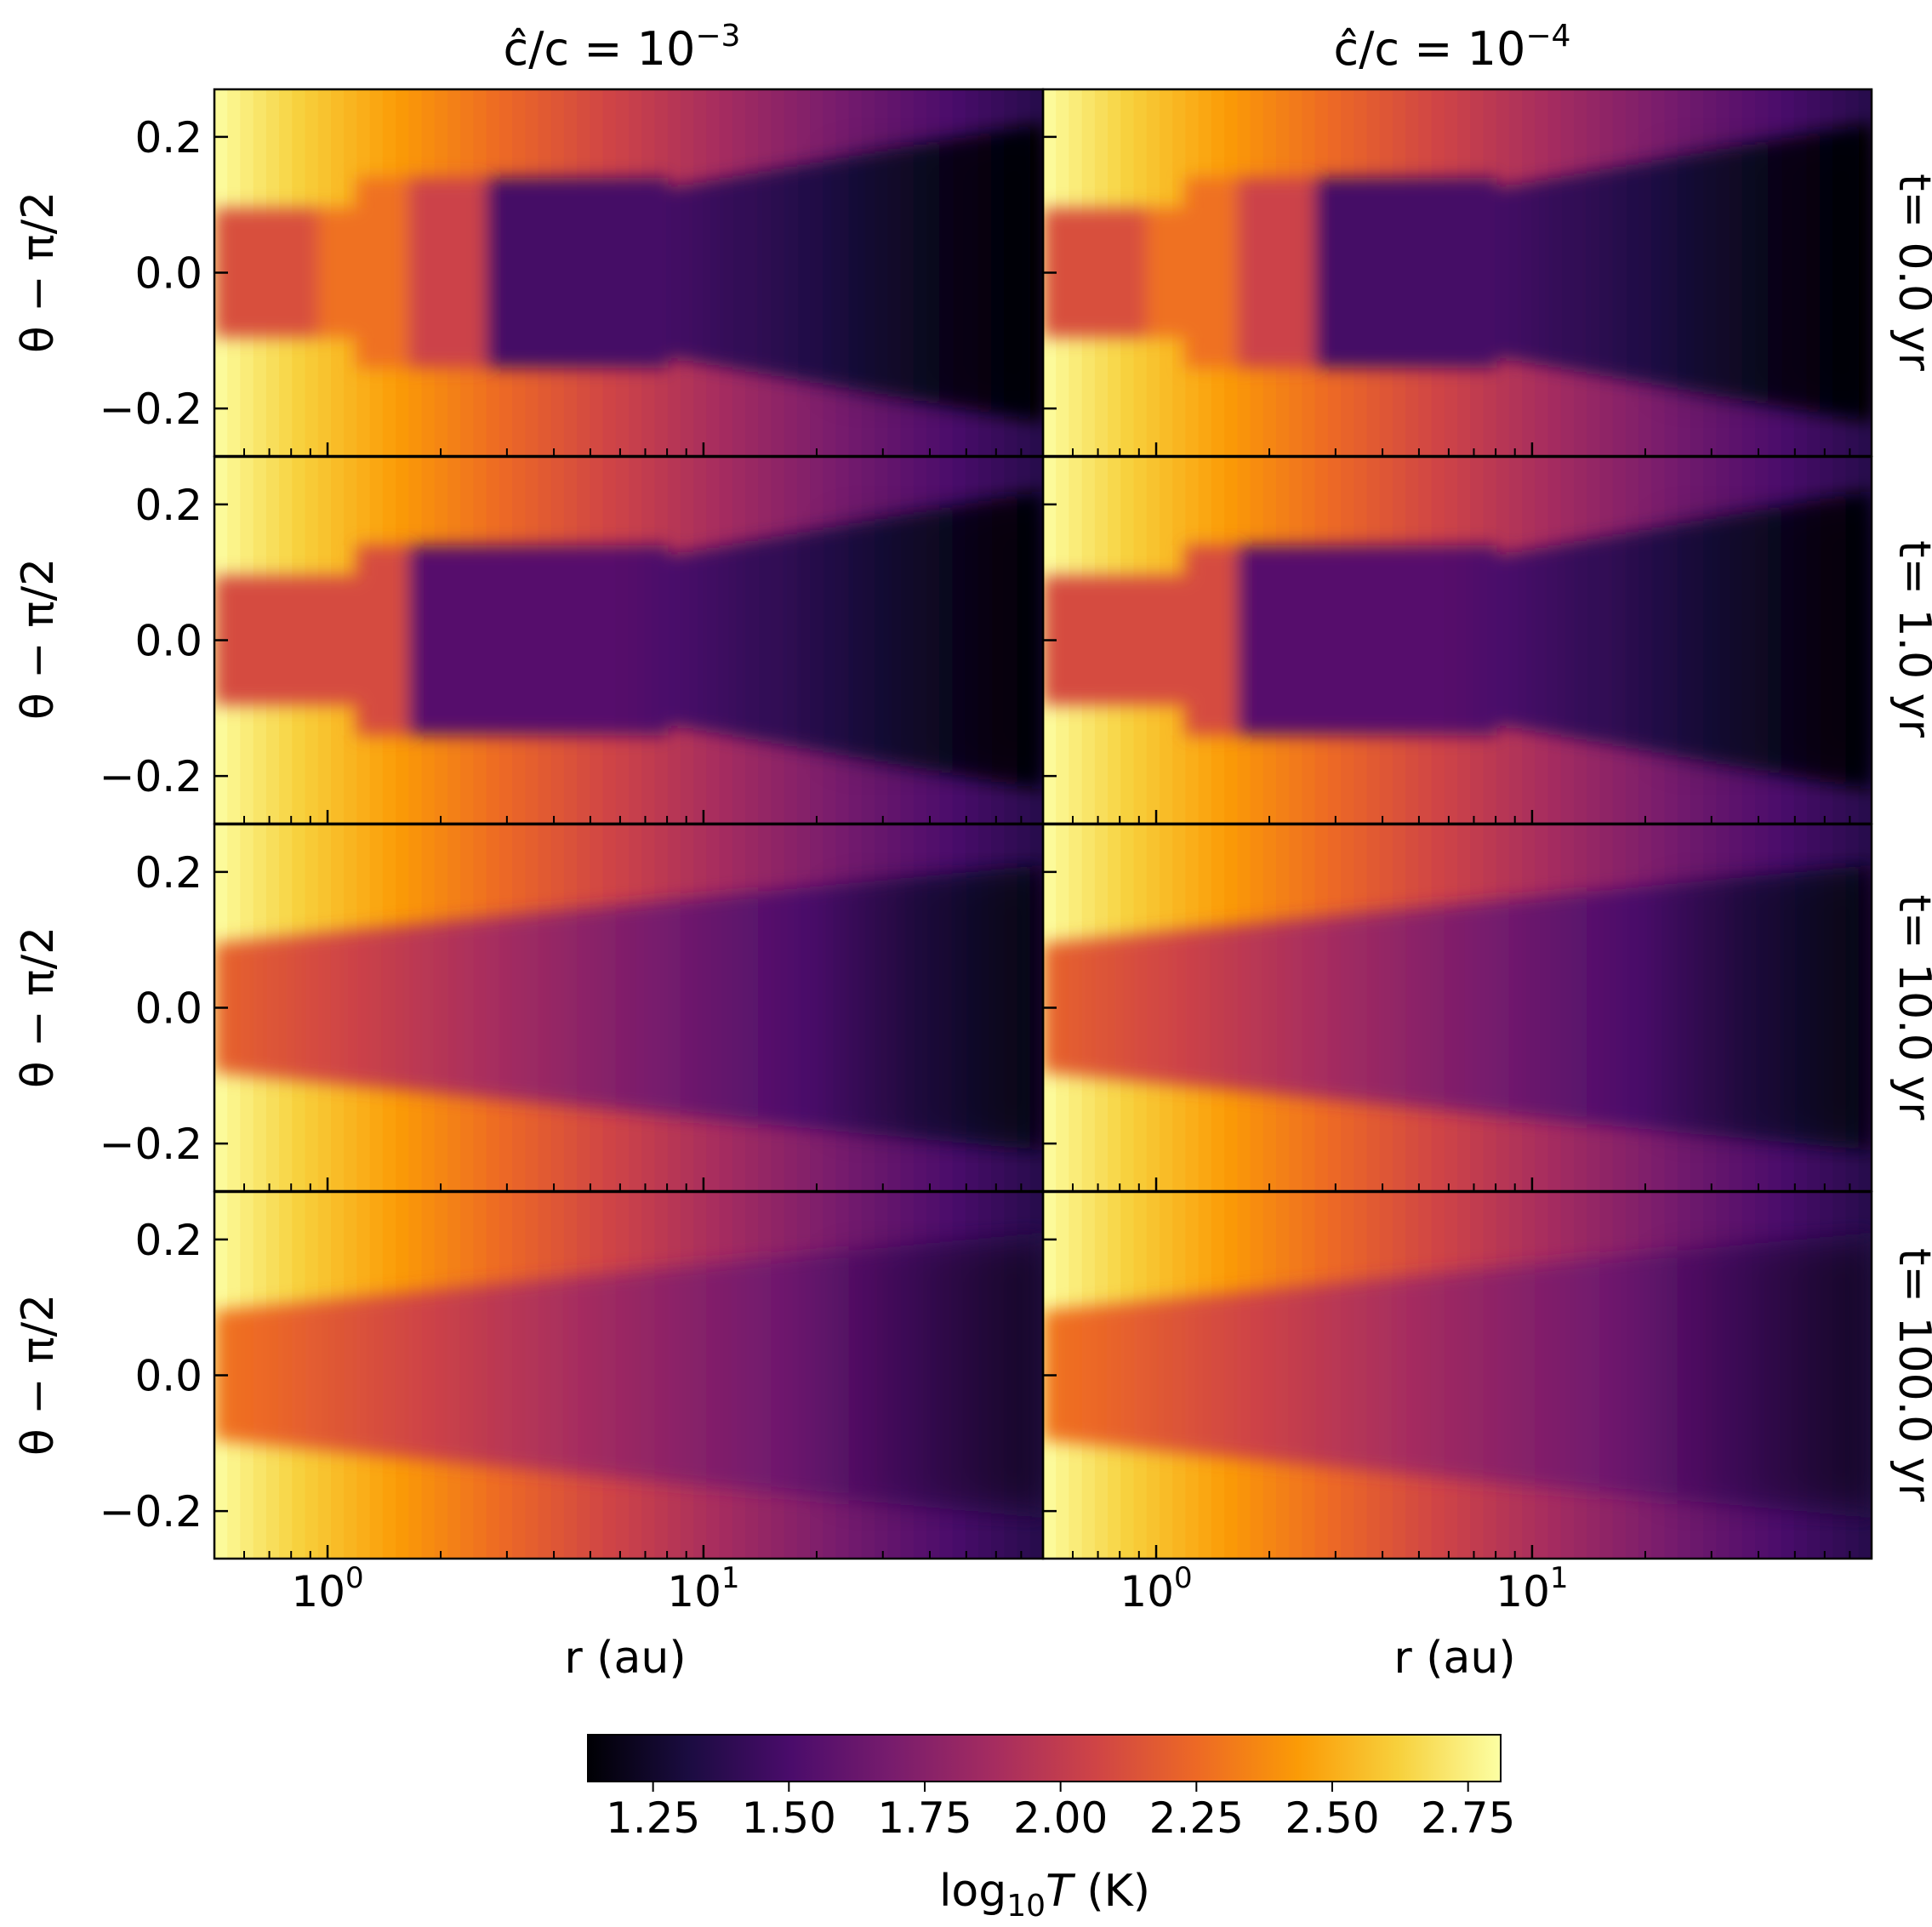  Describe the element at coordinates (1051, 1829) in the screenshot. I see `colorbar: 1.25 1.50 1.75 2.00 2.25 2.50 2.75 log10T (K)` at that location.